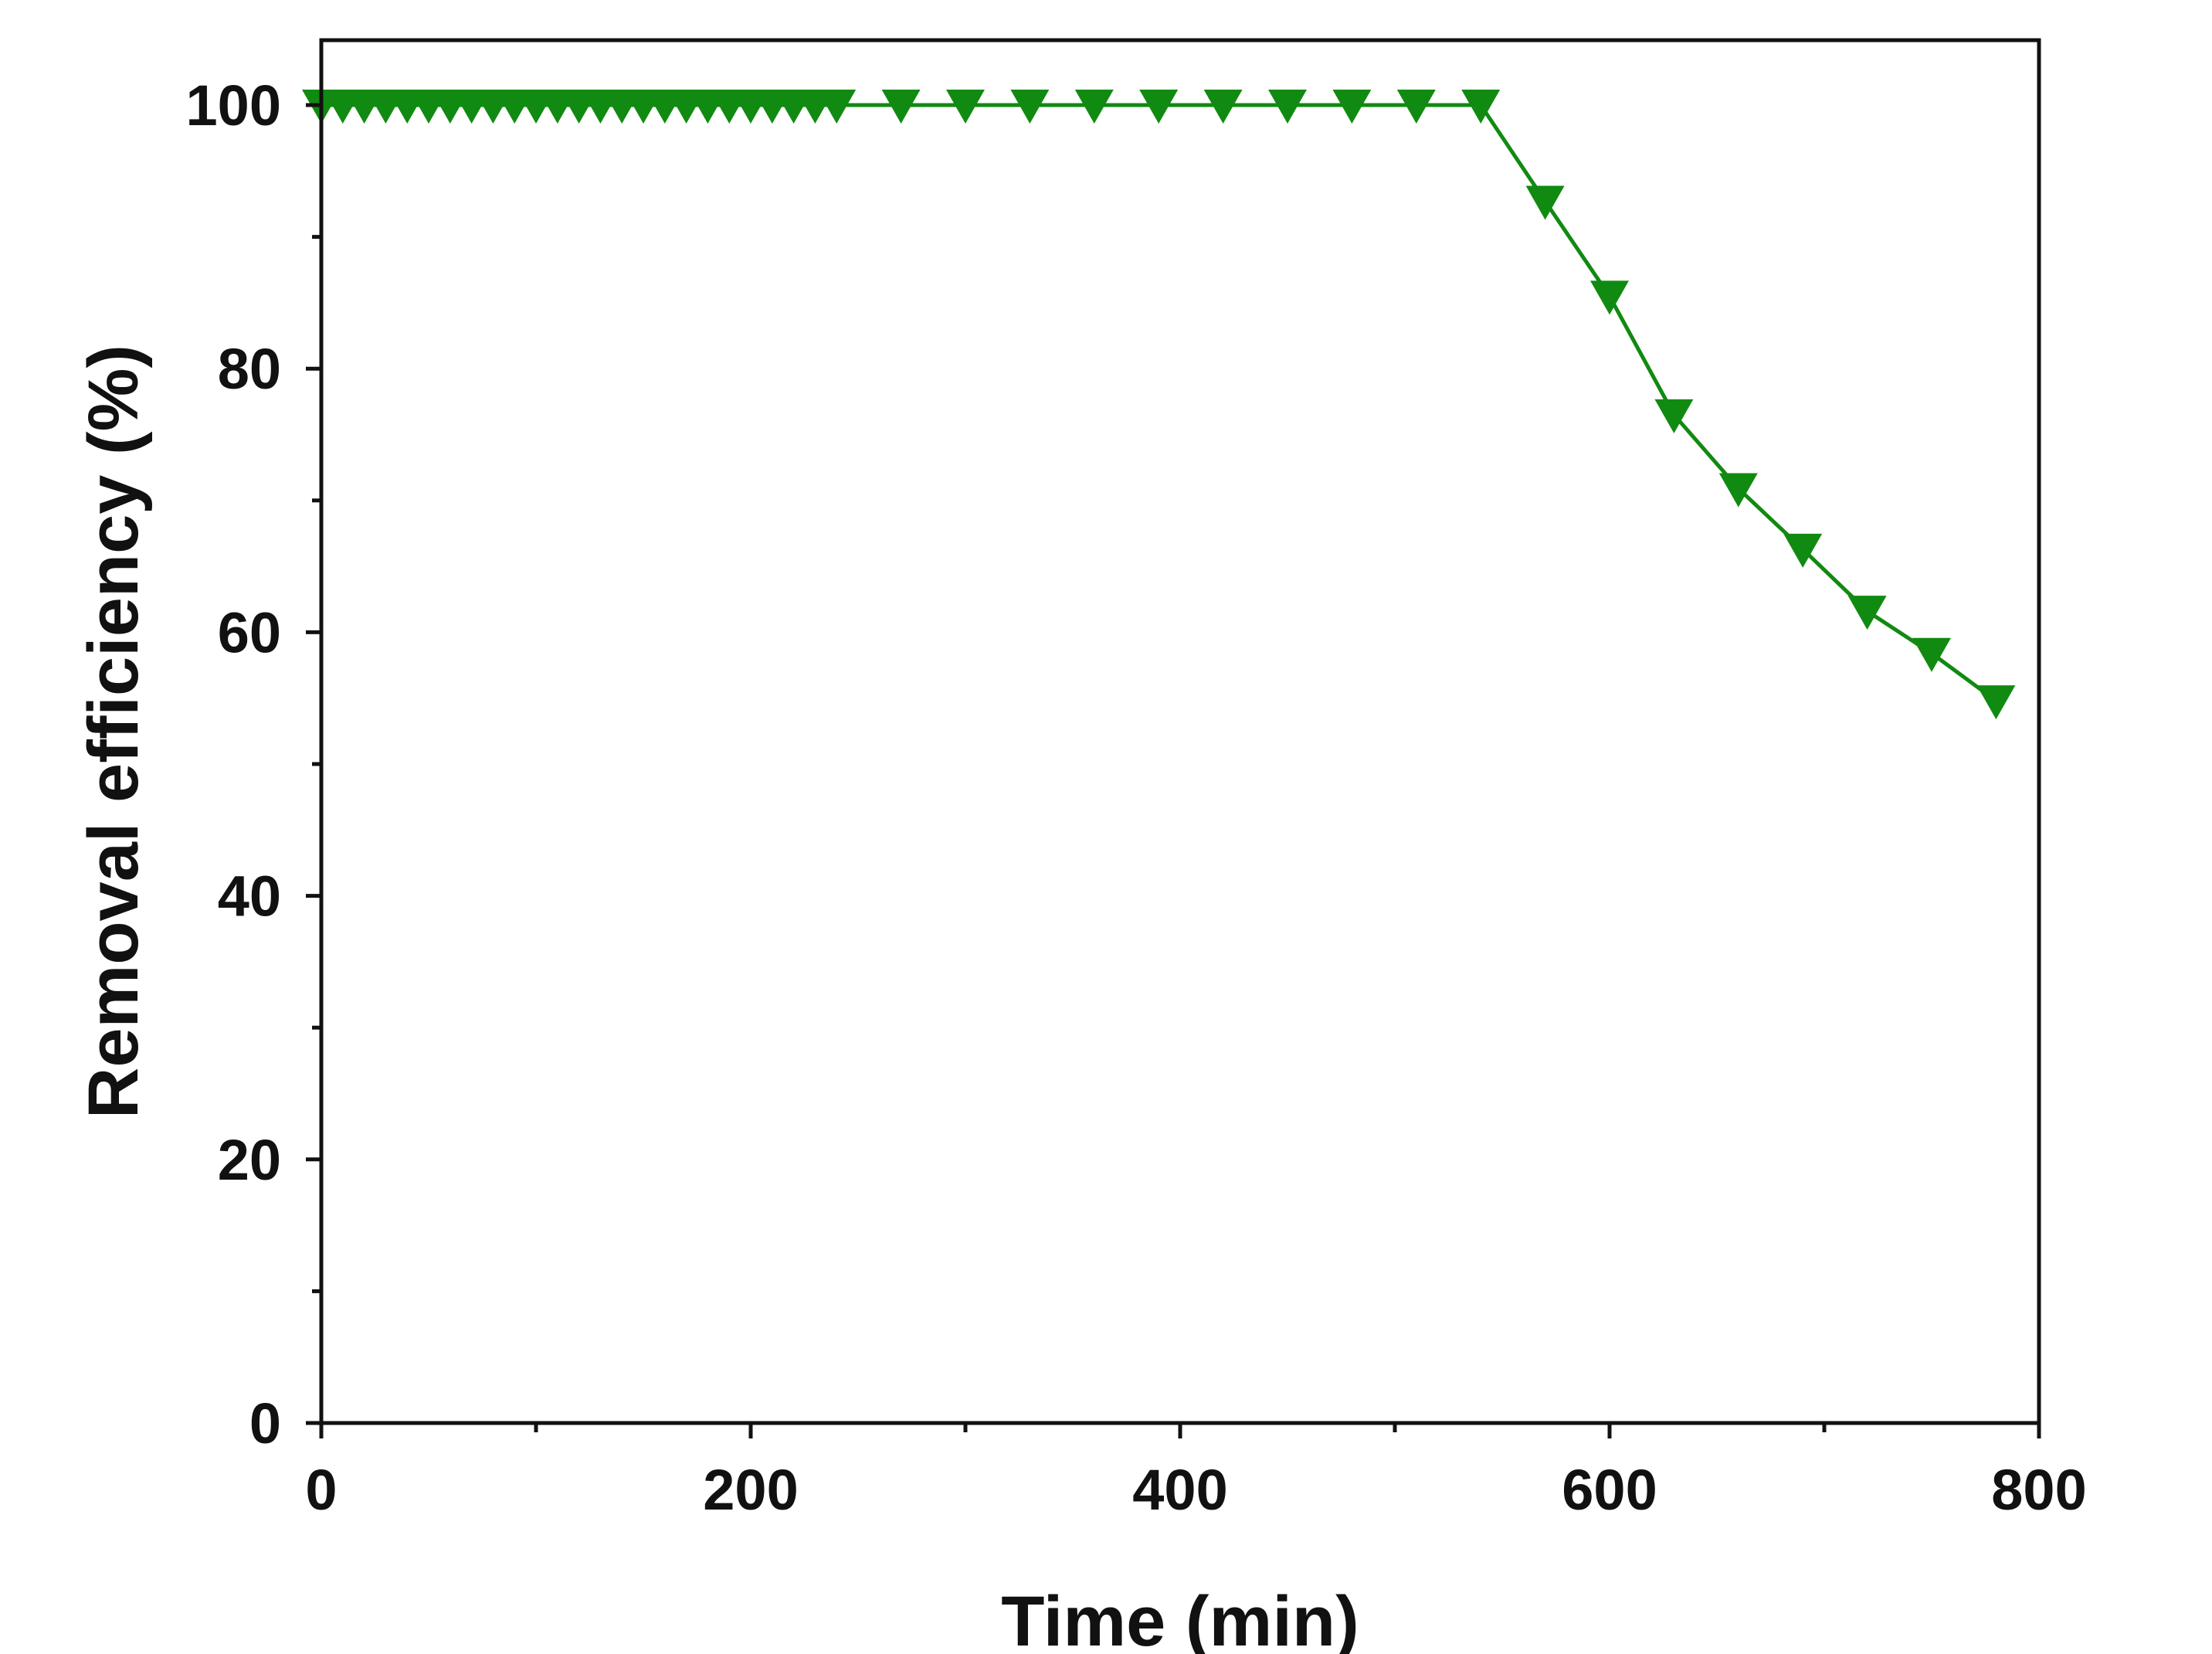  Describe the element at coordinates (113, 732) in the screenshot. I see `y-axis-title: Removal efficiency (%)` at that location.